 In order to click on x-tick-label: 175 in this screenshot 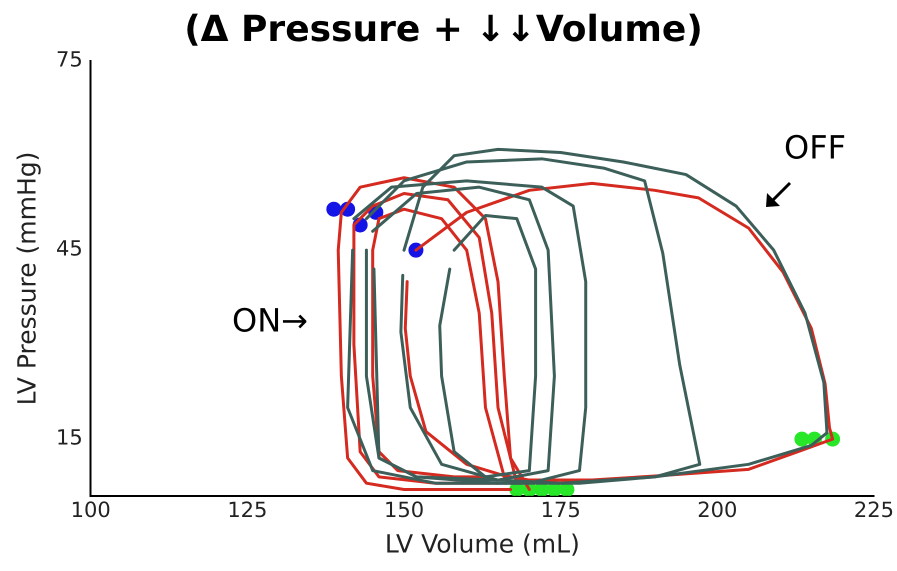, I will do `click(560, 510)`.